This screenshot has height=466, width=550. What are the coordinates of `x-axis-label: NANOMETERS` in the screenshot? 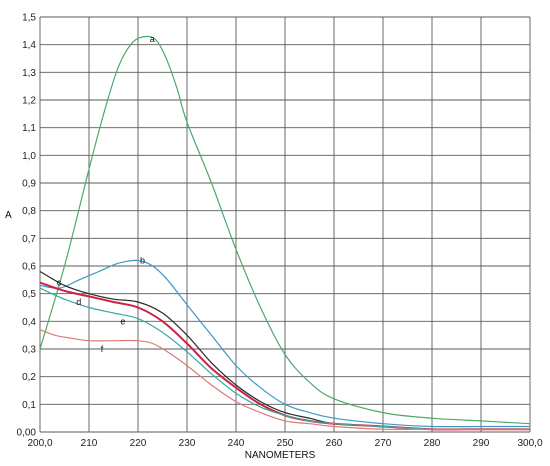 It's located at (280, 455).